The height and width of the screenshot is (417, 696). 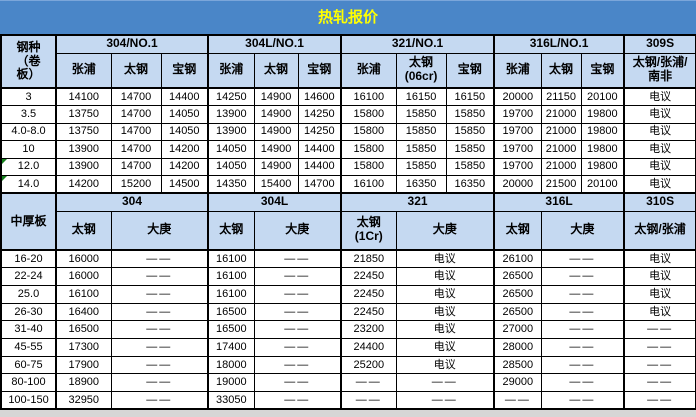 I want to click on row-label-with-comment-marker: 14.0, so click(x=28, y=184).